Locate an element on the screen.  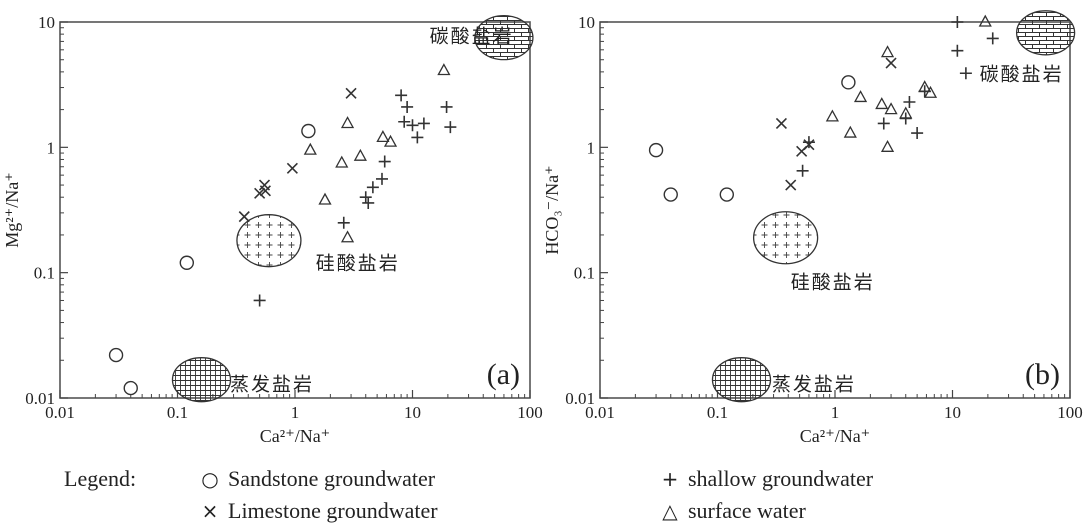
x-marker-icon: × is located at coordinates (210, 511).